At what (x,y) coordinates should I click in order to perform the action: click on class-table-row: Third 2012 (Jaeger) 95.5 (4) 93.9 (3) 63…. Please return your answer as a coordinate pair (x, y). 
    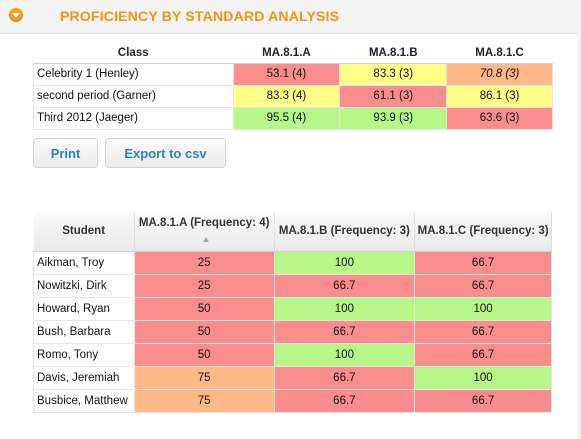
    Looking at the image, I should click on (293, 118).